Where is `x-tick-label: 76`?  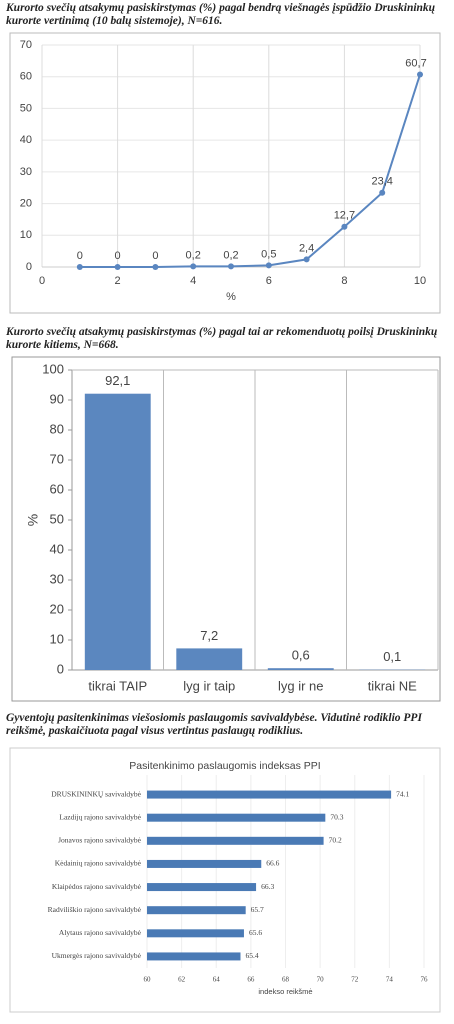 x-tick-label: 76 is located at coordinates (425, 980).